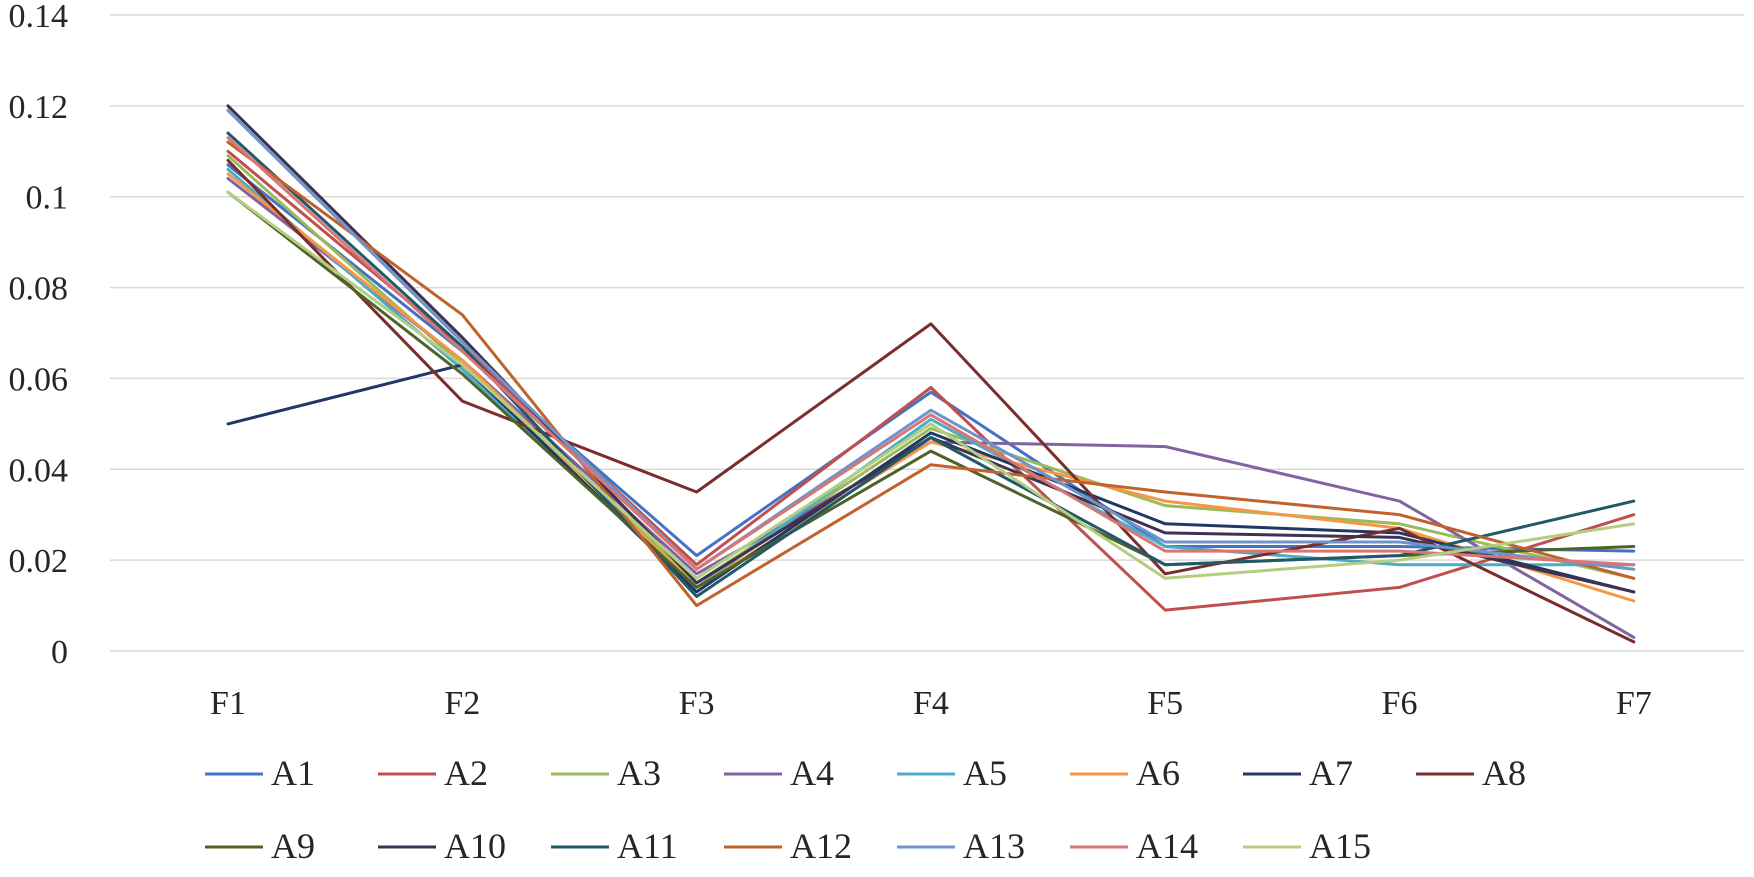 This screenshot has height=877, width=1754. What do you see at coordinates (462, 703) in the screenshot?
I see `x-tick-label: F2` at bounding box center [462, 703].